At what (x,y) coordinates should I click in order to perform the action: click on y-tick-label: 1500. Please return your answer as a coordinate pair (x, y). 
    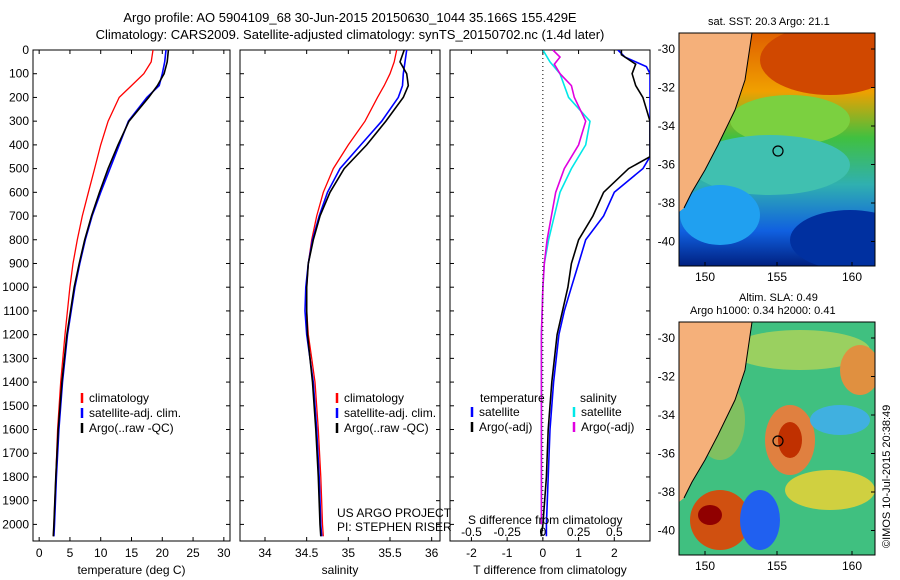
    Looking at the image, I should click on (15, 406).